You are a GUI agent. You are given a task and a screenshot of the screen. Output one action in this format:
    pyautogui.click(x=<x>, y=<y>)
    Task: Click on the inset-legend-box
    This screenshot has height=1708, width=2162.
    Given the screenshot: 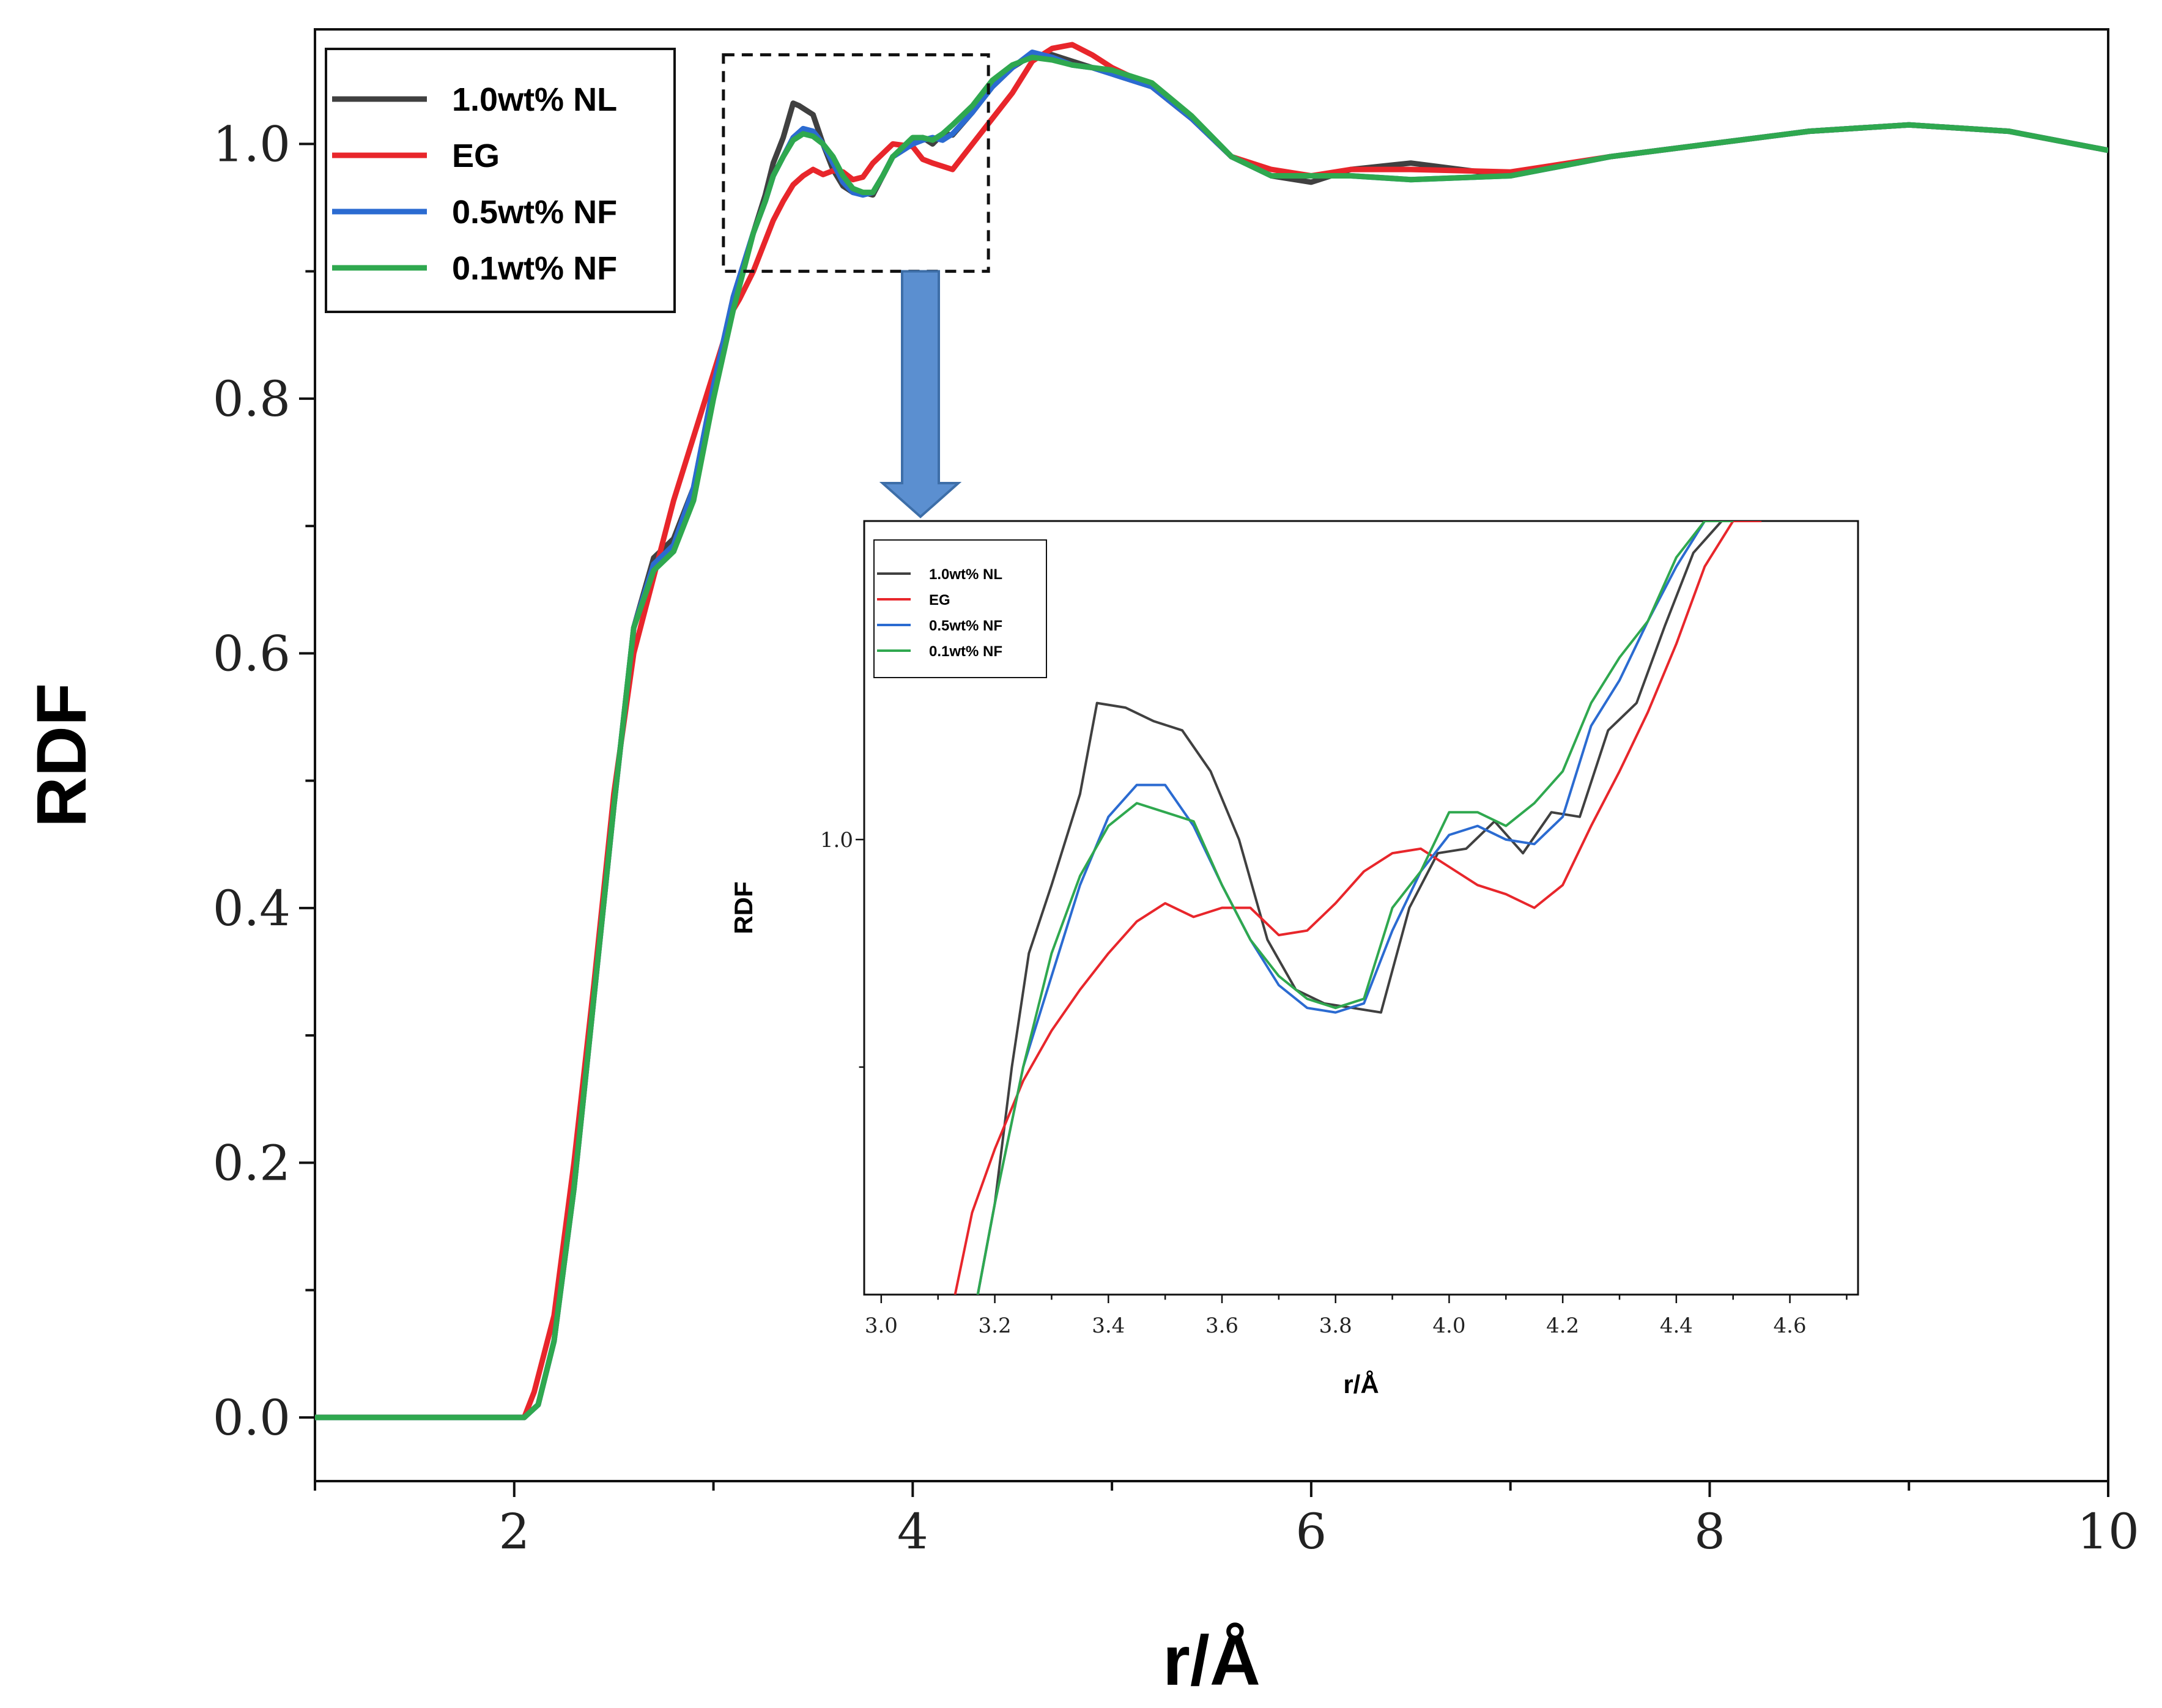 What is the action you would take?
    pyautogui.click(x=960, y=608)
    